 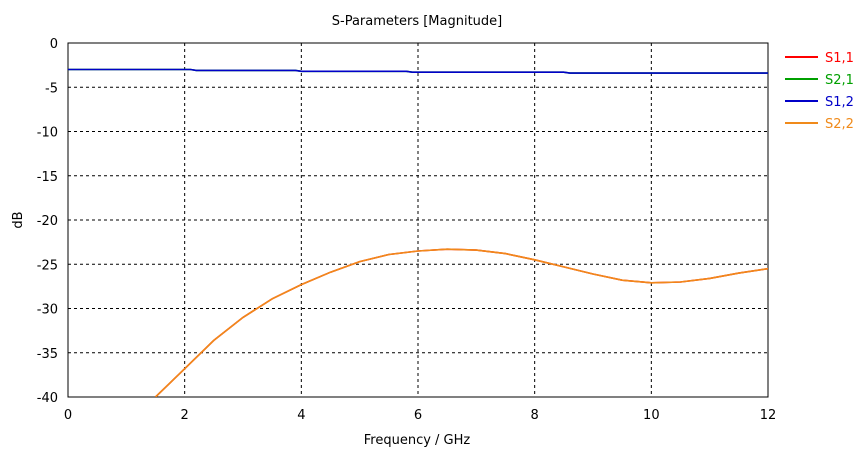 What do you see at coordinates (51, 88) in the screenshot?
I see `y-tick-label: -5` at bounding box center [51, 88].